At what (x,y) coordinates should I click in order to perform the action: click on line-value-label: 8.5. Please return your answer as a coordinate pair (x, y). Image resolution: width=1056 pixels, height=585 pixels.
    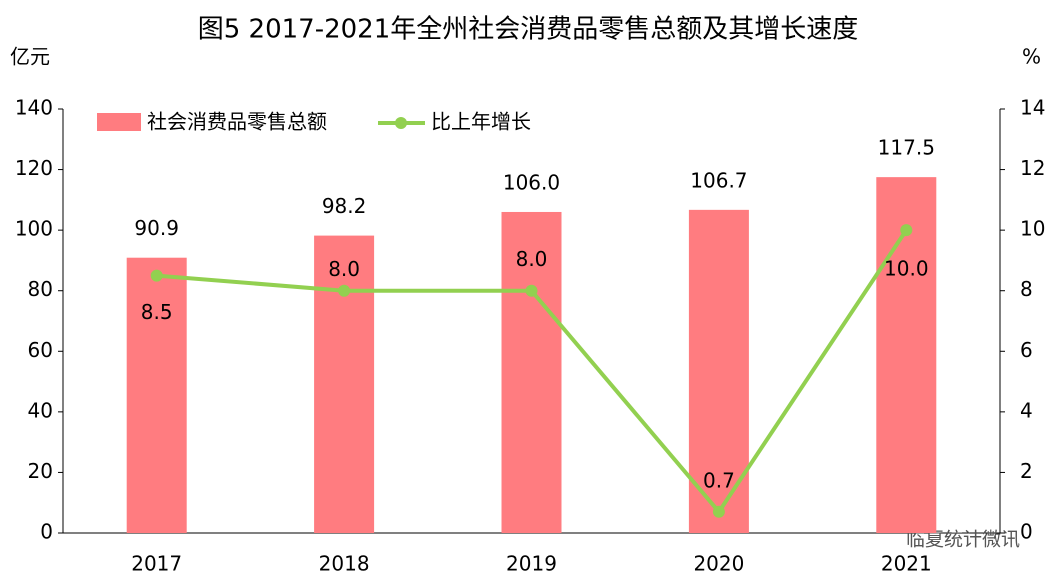
    Looking at the image, I should click on (157, 312).